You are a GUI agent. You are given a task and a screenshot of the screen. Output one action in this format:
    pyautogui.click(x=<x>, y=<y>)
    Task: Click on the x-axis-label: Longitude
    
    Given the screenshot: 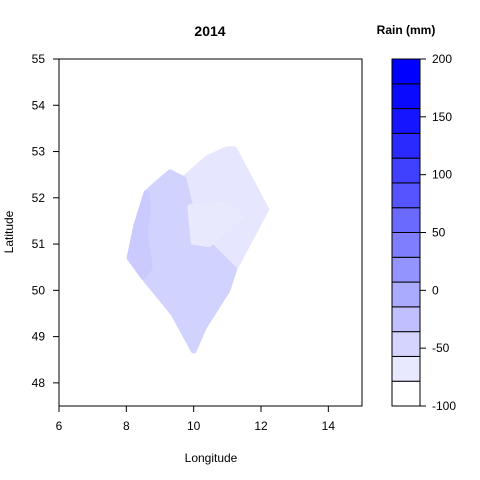 What is the action you would take?
    pyautogui.click(x=211, y=458)
    